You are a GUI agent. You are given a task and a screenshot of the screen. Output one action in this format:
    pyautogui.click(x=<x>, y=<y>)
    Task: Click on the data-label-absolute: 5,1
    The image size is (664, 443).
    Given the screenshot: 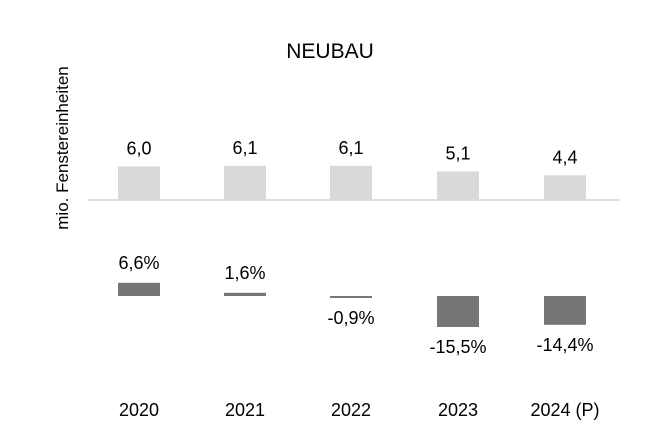 What is the action you would take?
    pyautogui.click(x=457, y=153)
    